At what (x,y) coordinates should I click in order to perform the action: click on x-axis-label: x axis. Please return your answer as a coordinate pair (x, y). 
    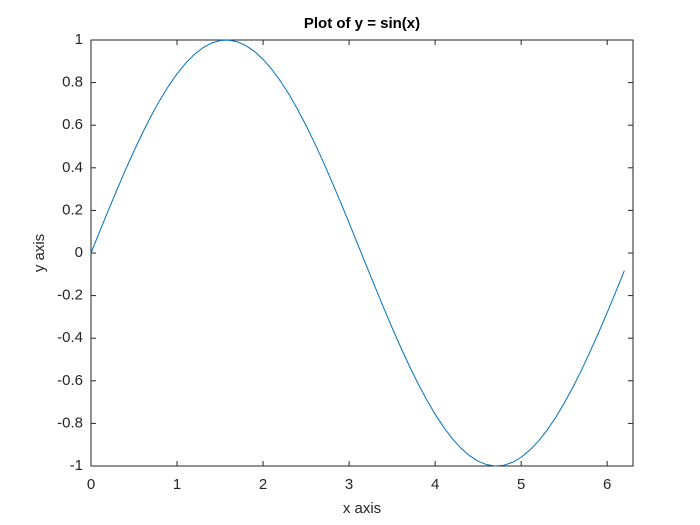
    Looking at the image, I should click on (362, 508).